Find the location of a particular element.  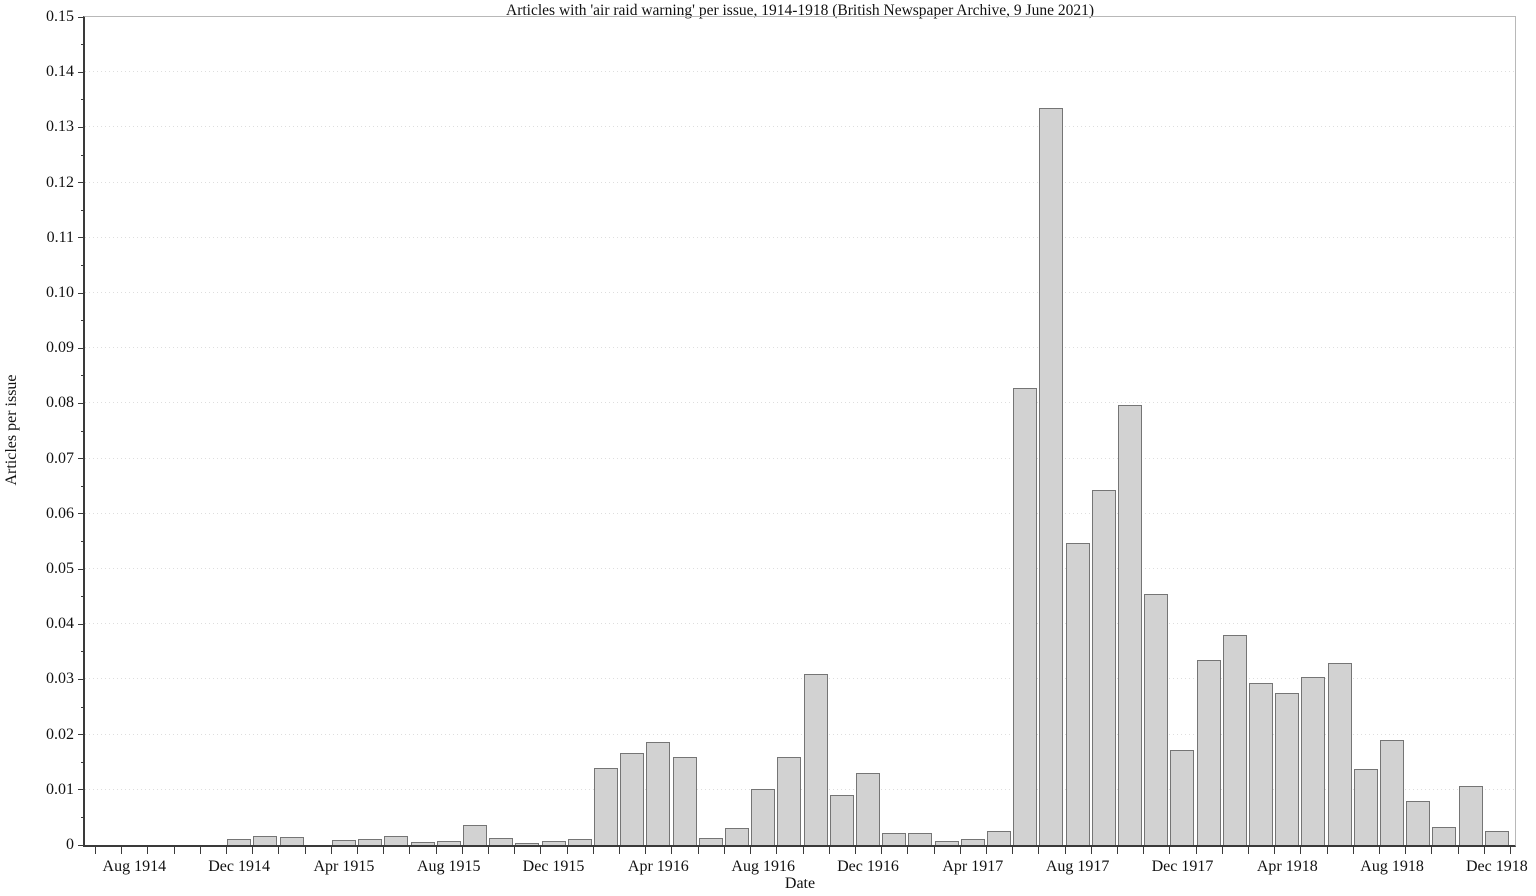

y-tick-label: 0.01 is located at coordinates (60, 789).